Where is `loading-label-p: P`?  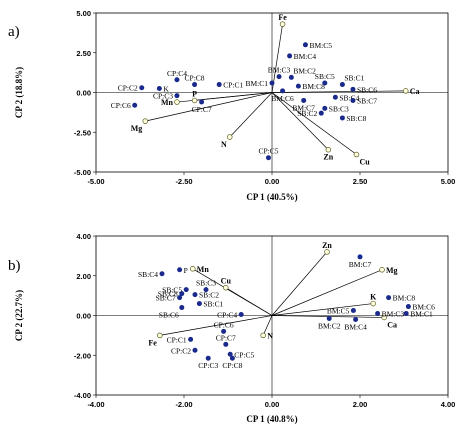 loading-label-p: P is located at coordinates (194, 93).